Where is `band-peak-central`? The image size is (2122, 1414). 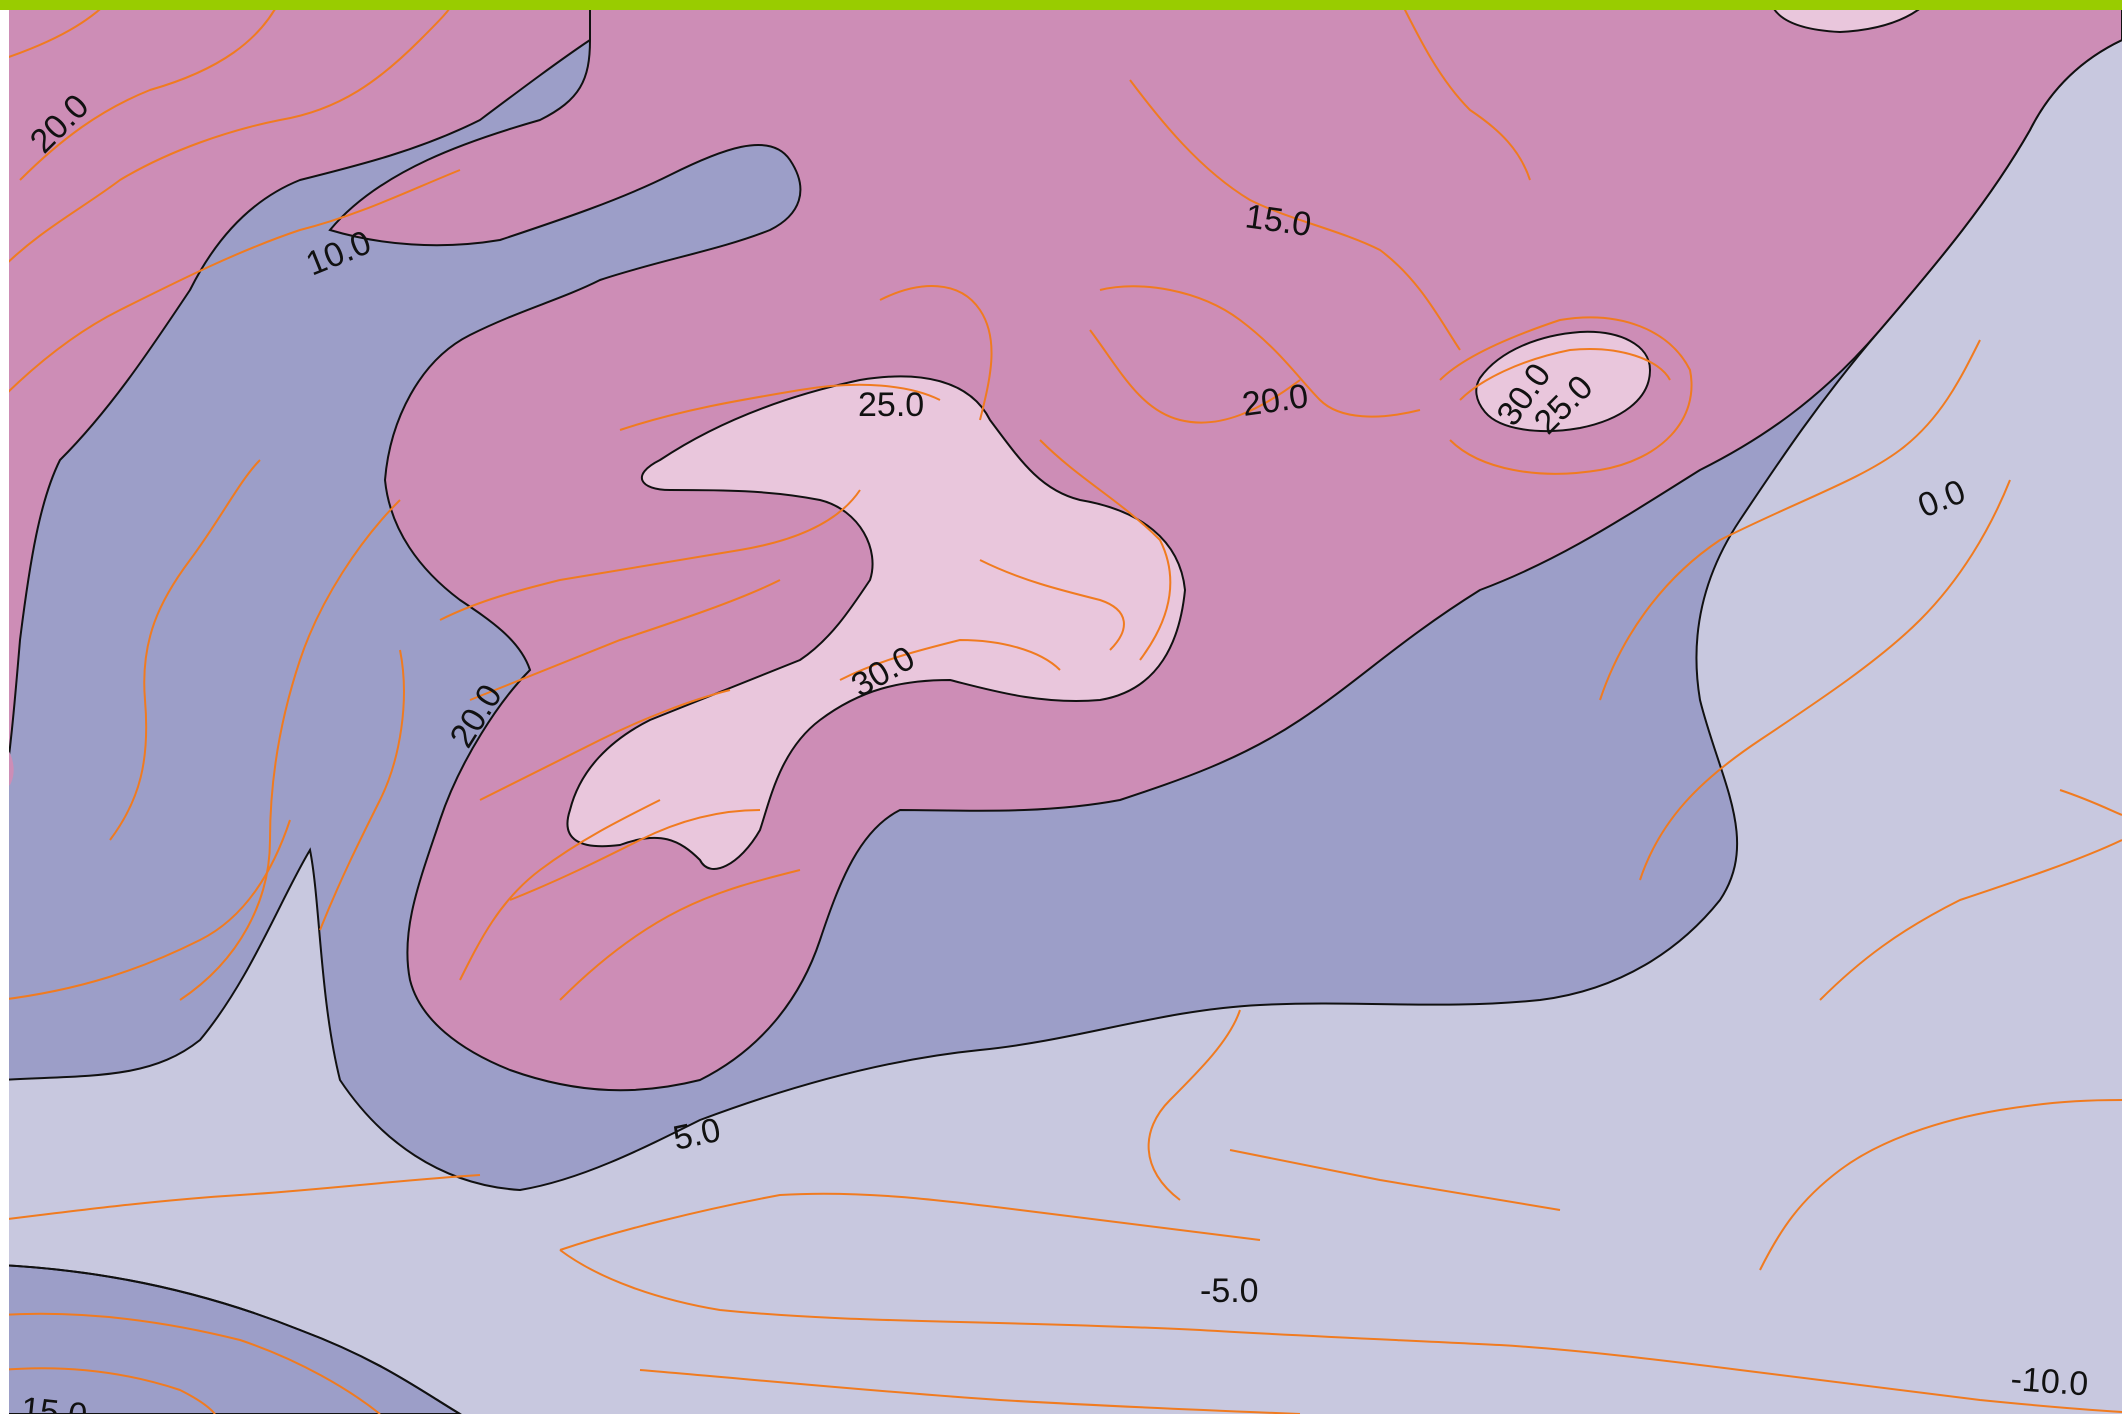
band-peak-central is located at coordinates (876, 622).